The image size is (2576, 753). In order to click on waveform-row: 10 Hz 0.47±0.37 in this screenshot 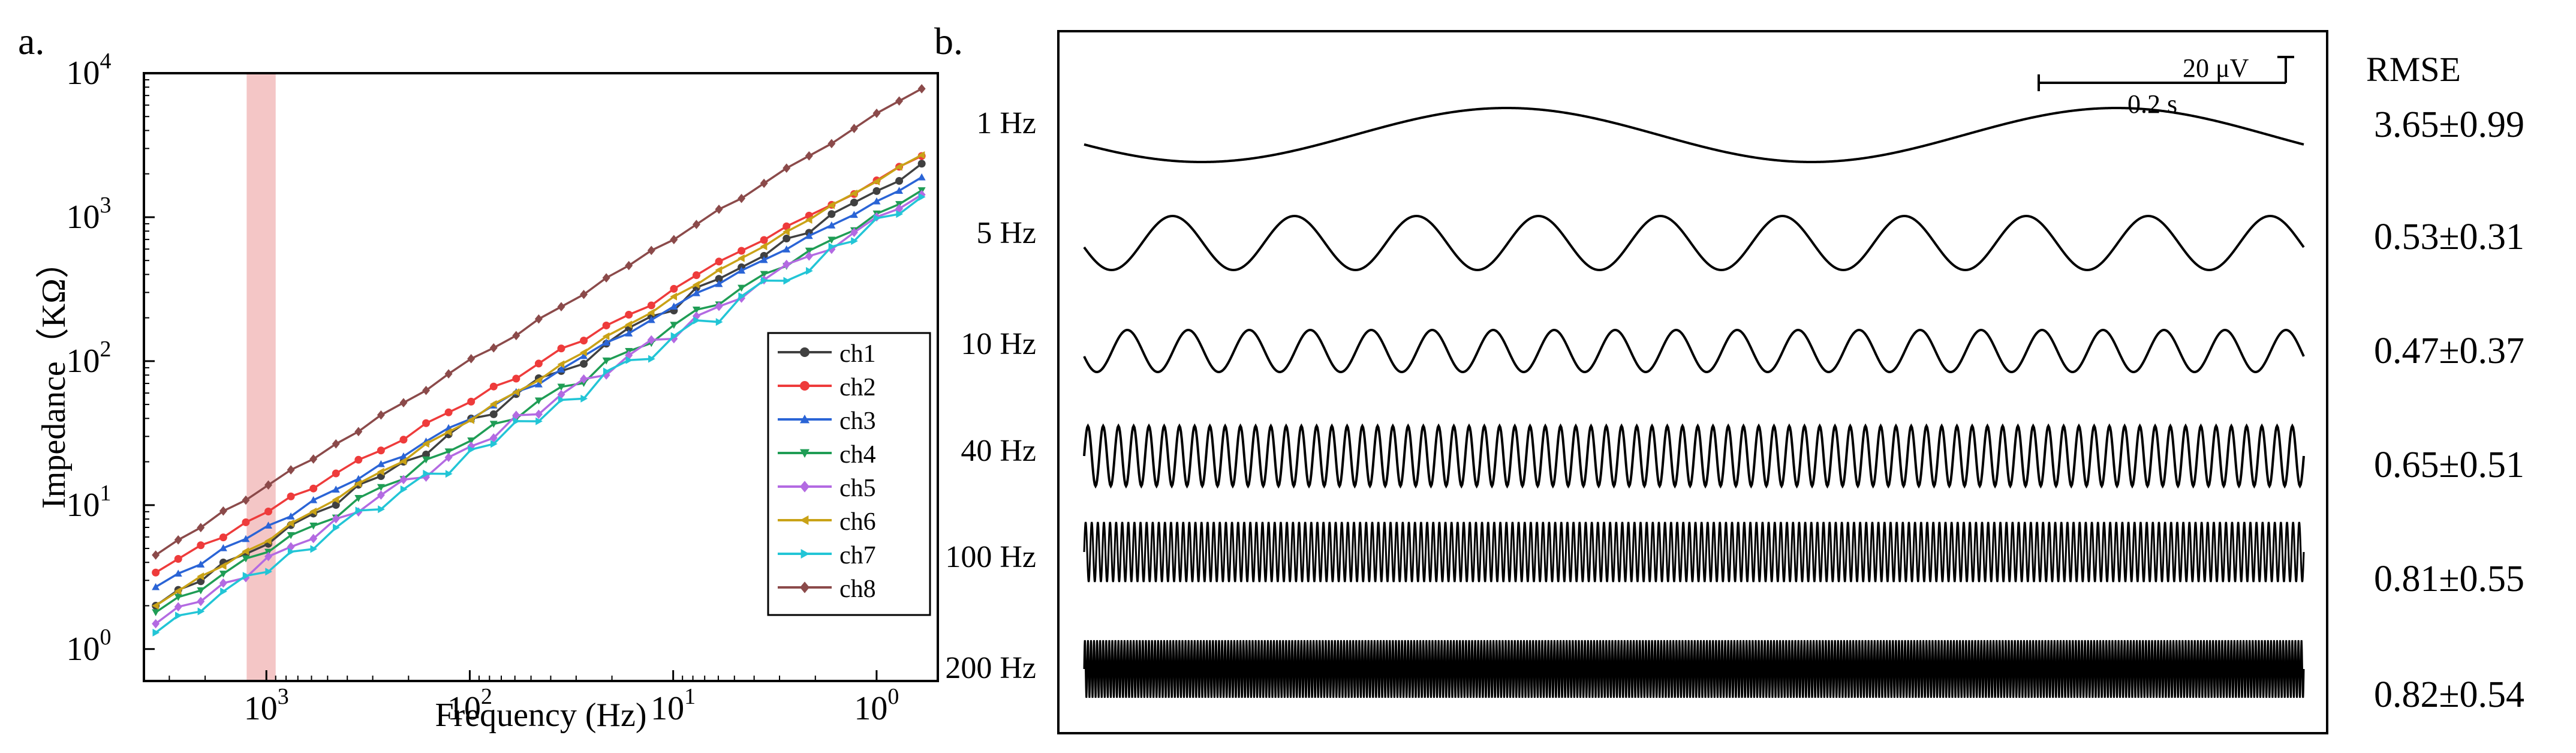, I will do `click(1742, 350)`.